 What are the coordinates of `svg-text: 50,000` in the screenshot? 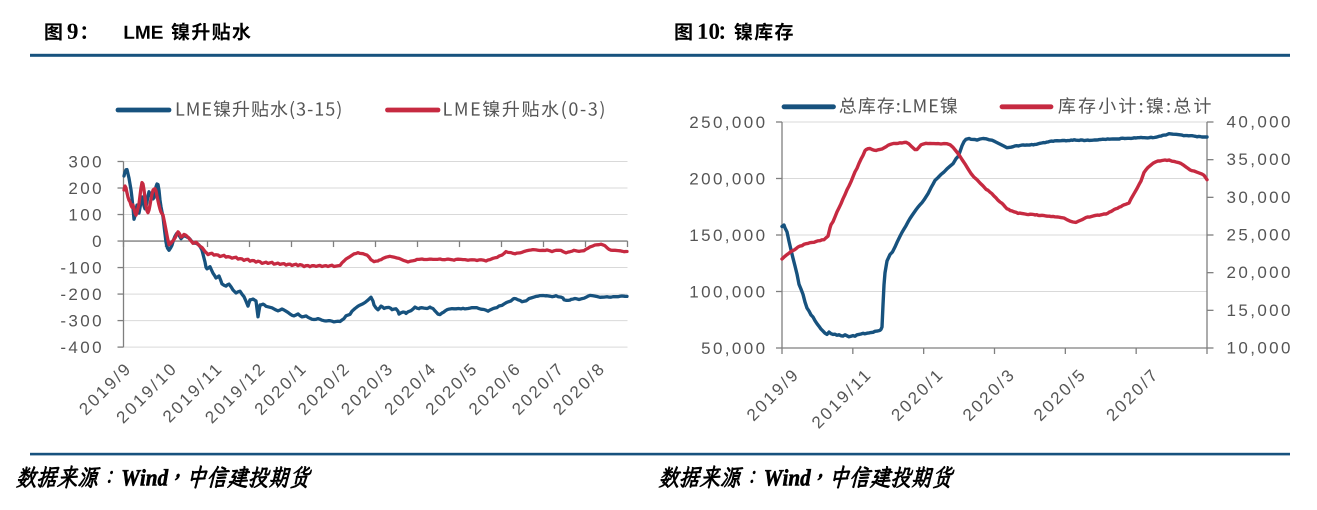 It's located at (734, 348).